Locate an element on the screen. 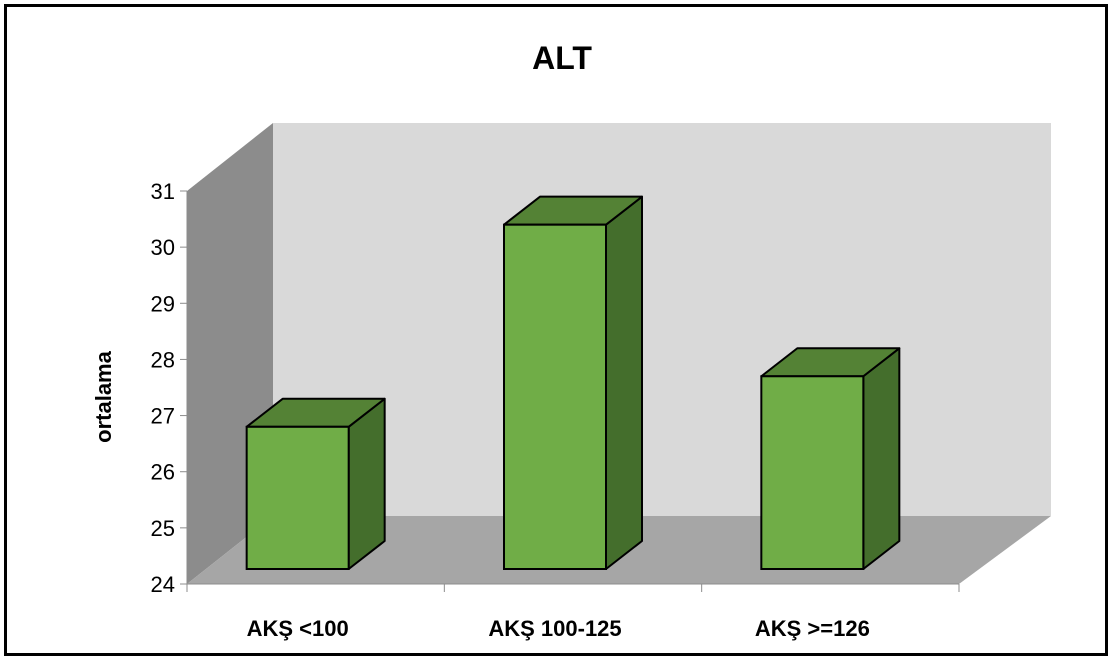 This screenshot has height=668, width=1120. y-tick-label: 31 is located at coordinates (163, 191).